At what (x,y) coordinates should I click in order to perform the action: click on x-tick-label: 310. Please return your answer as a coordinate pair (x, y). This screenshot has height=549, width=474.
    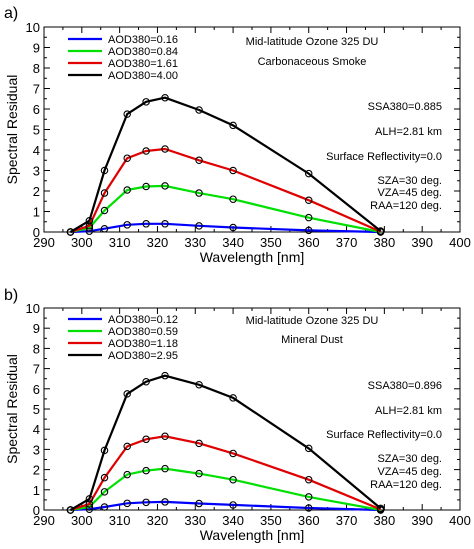
    Looking at the image, I should click on (120, 242).